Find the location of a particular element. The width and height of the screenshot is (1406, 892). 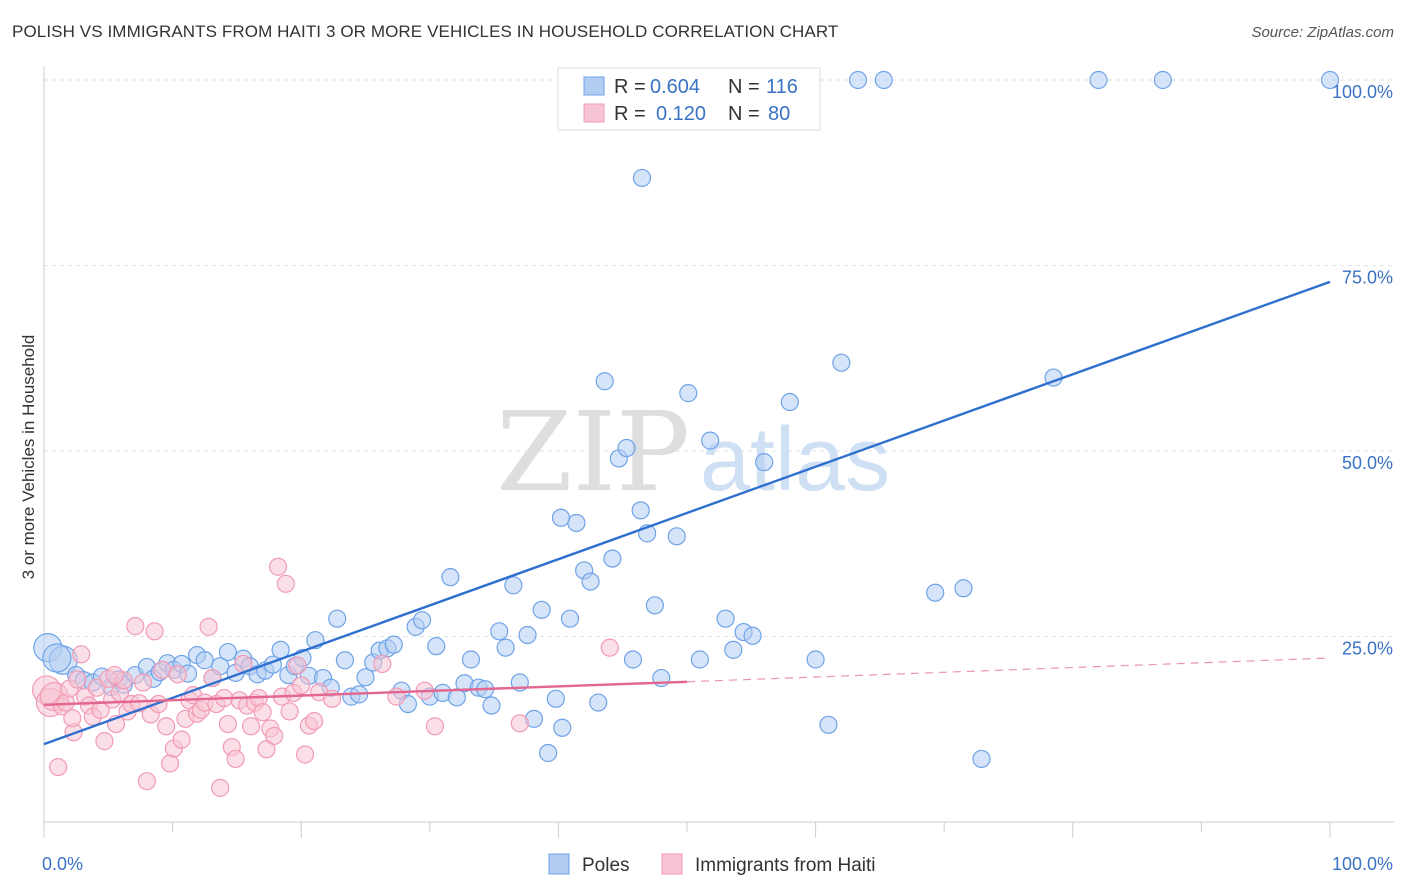

chart-source: Source: ZipAtlas.com is located at coordinates (1322, 32).